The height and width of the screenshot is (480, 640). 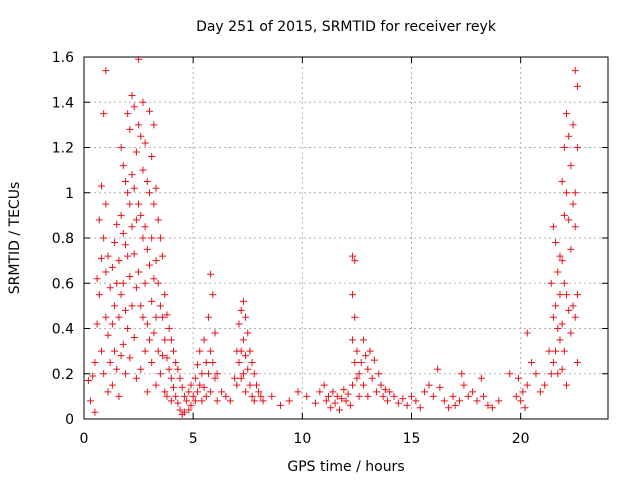 What do you see at coordinates (63, 103) in the screenshot?
I see `y-tick-label: 1.4` at bounding box center [63, 103].